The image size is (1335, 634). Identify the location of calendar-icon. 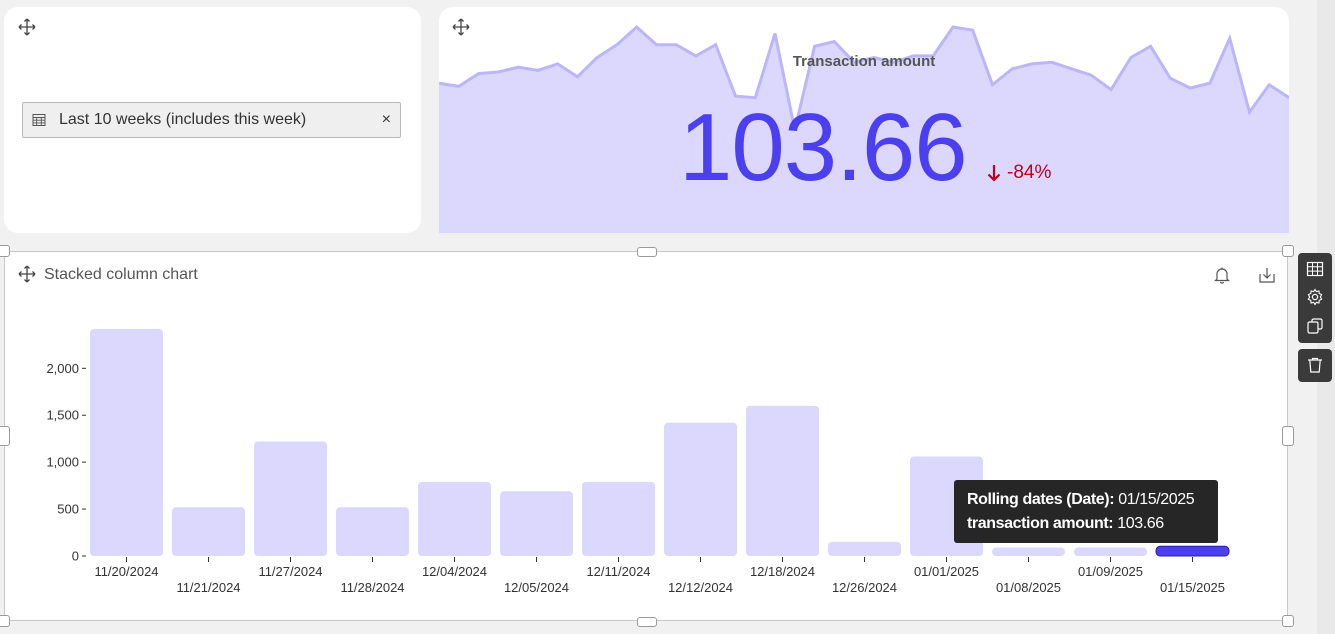
(39, 120).